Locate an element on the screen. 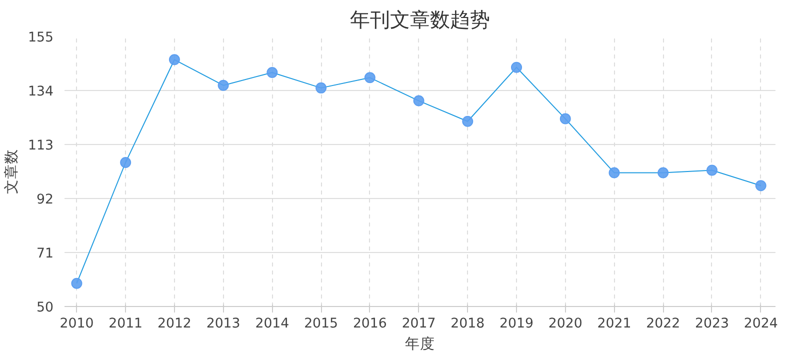  x-tick-label: 2012 is located at coordinates (174, 324).